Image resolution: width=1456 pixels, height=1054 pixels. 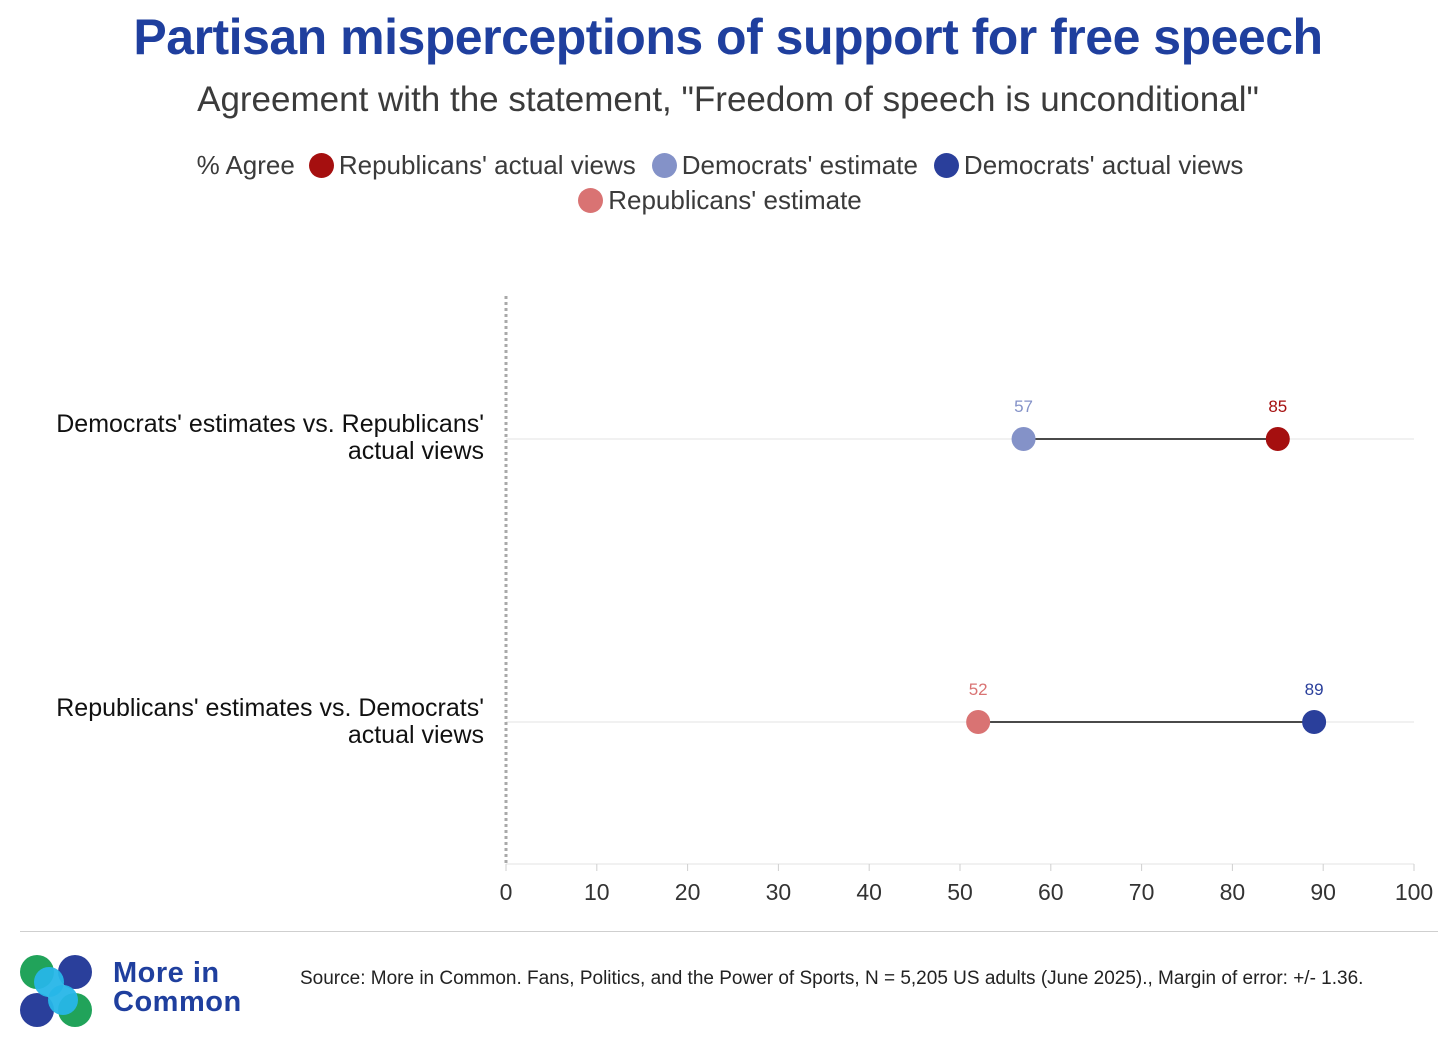 What do you see at coordinates (270, 708) in the screenshot?
I see `row-label-line1: Republicans' estimates vs. Democrats'` at bounding box center [270, 708].